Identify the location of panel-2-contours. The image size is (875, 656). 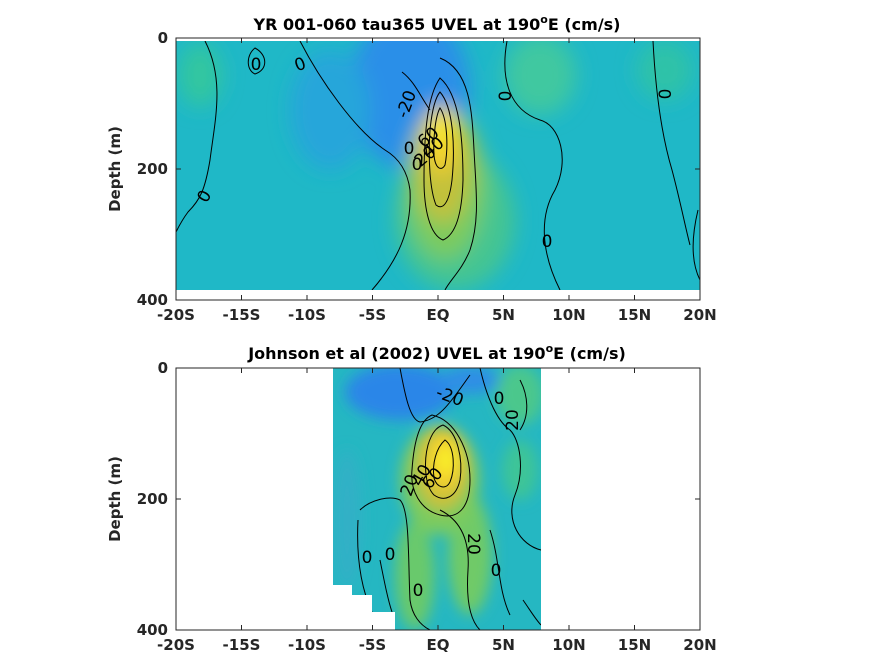
(449, 499).